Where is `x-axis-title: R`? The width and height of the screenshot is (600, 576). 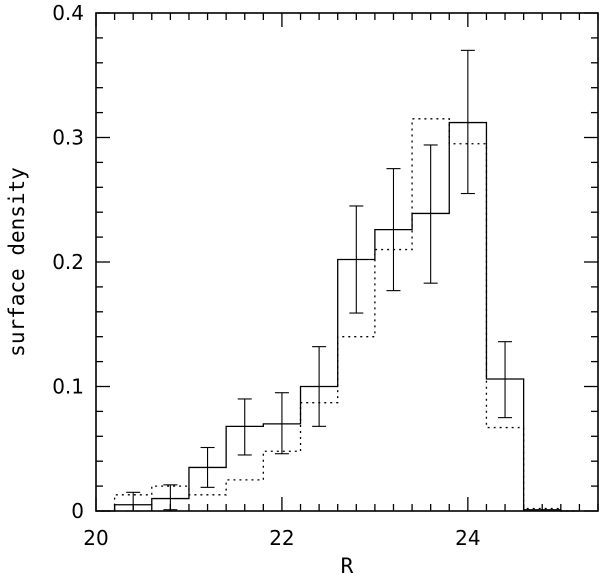 x-axis-title: R is located at coordinates (347, 565).